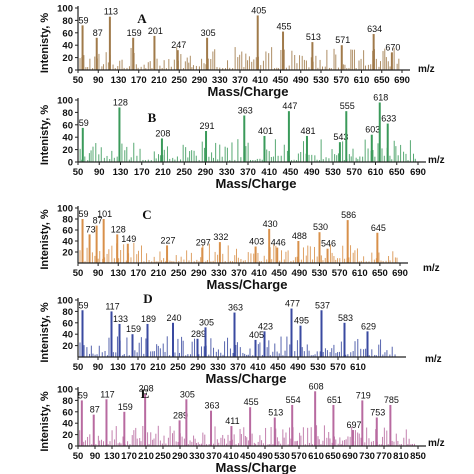 This screenshot has width=474, height=474. I want to click on peak-label-447: 447, so click(289, 106).